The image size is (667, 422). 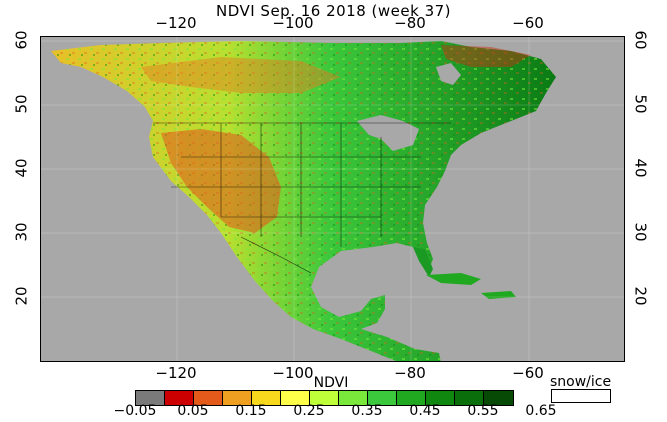 What do you see at coordinates (410, 373) in the screenshot?
I see `bottom-lon-tick: −80` at bounding box center [410, 373].